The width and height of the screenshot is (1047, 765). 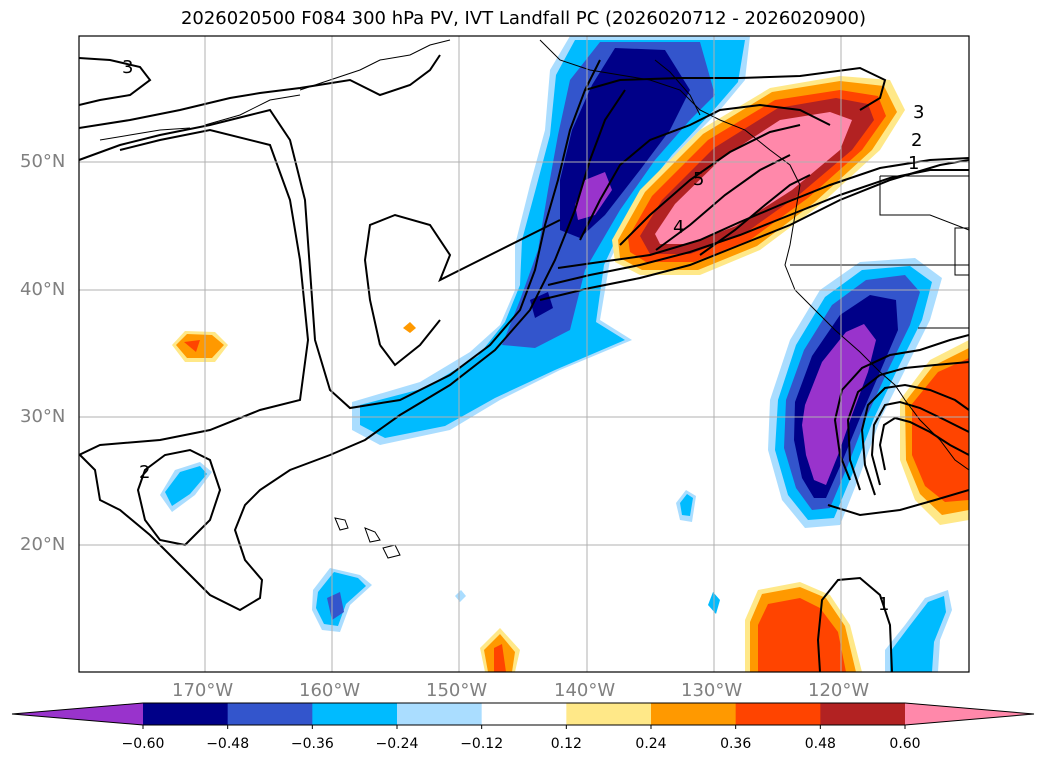 I want to click on lon-label: 160°W, so click(x=330, y=690).